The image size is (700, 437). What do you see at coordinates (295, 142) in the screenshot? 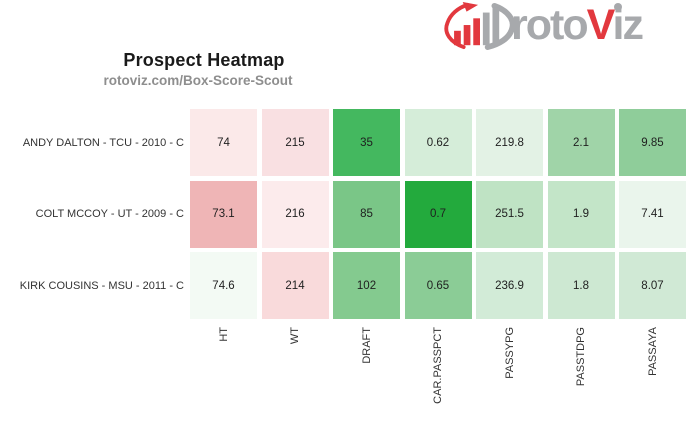
I see `heatmap-cell: 215` at bounding box center [295, 142].